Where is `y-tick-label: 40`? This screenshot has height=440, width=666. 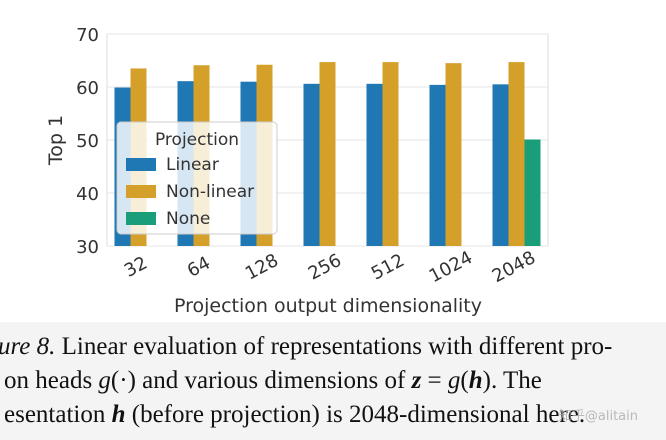
y-tick-label: 40 is located at coordinates (87, 194).